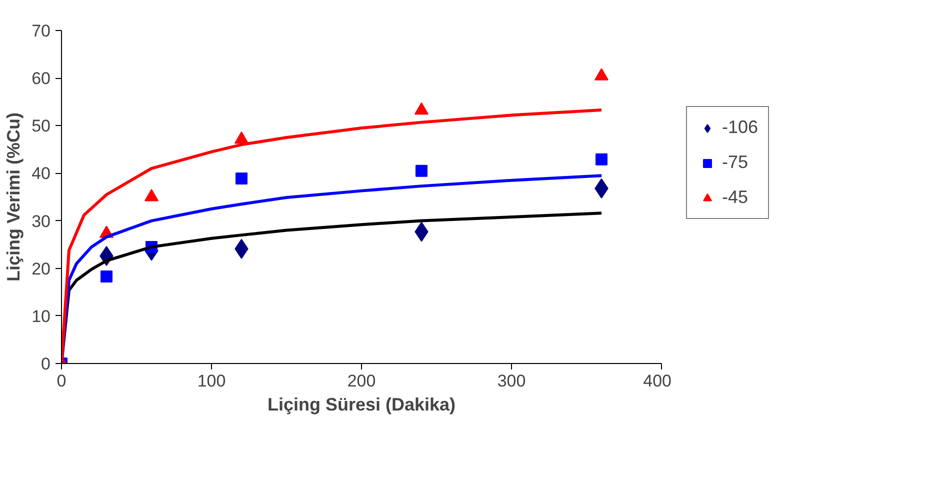 The width and height of the screenshot is (926, 501). Describe the element at coordinates (61, 381) in the screenshot. I see `x-tick-label: 0` at that location.